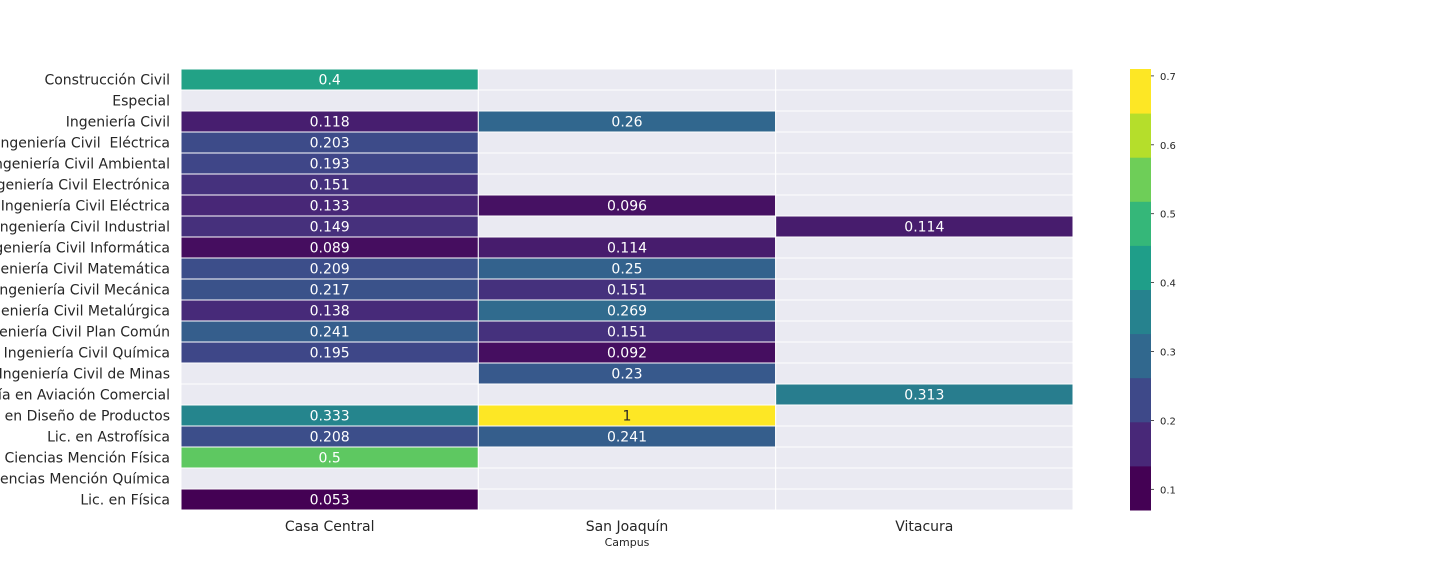  Describe the element at coordinates (1168, 215) in the screenshot. I see `colorbar-tick-label: 0.5` at that location.